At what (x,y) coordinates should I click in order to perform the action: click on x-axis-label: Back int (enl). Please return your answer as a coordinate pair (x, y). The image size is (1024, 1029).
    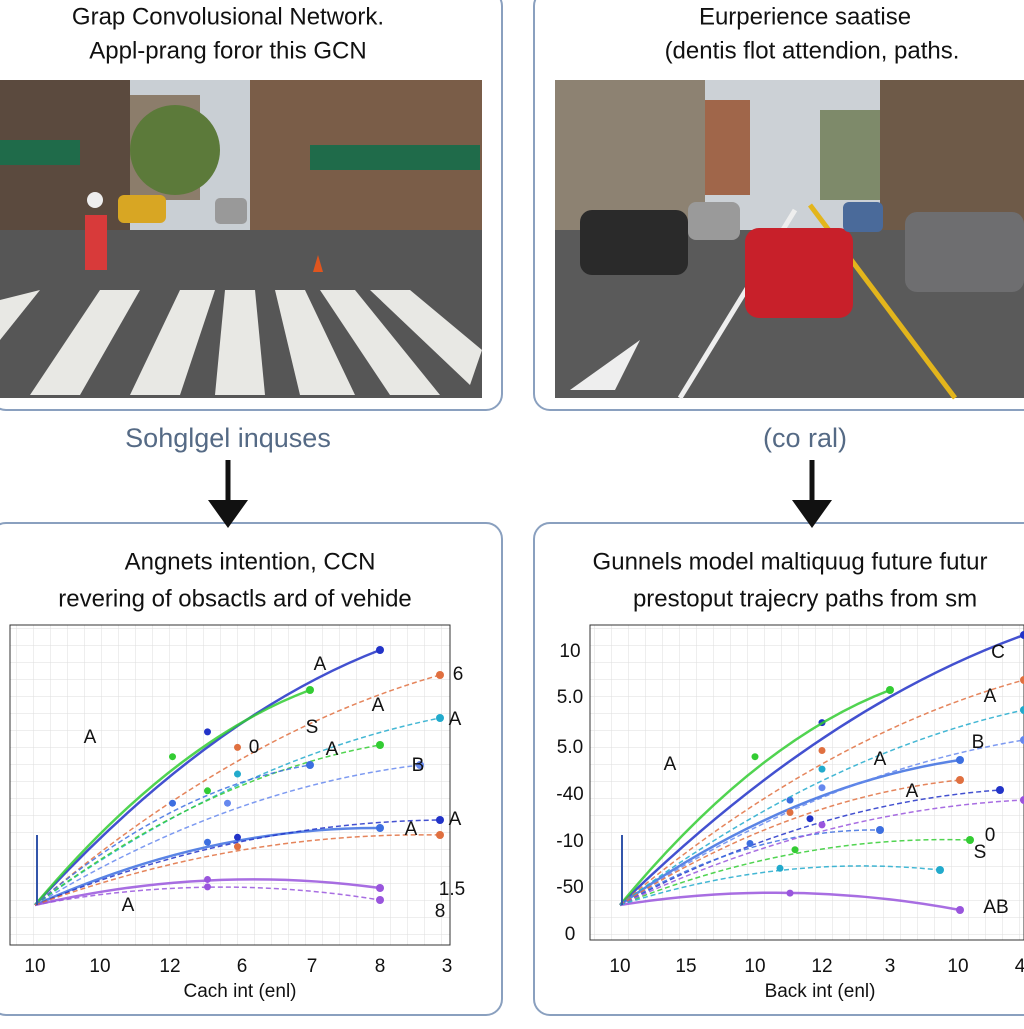
    Looking at the image, I should click on (820, 991).